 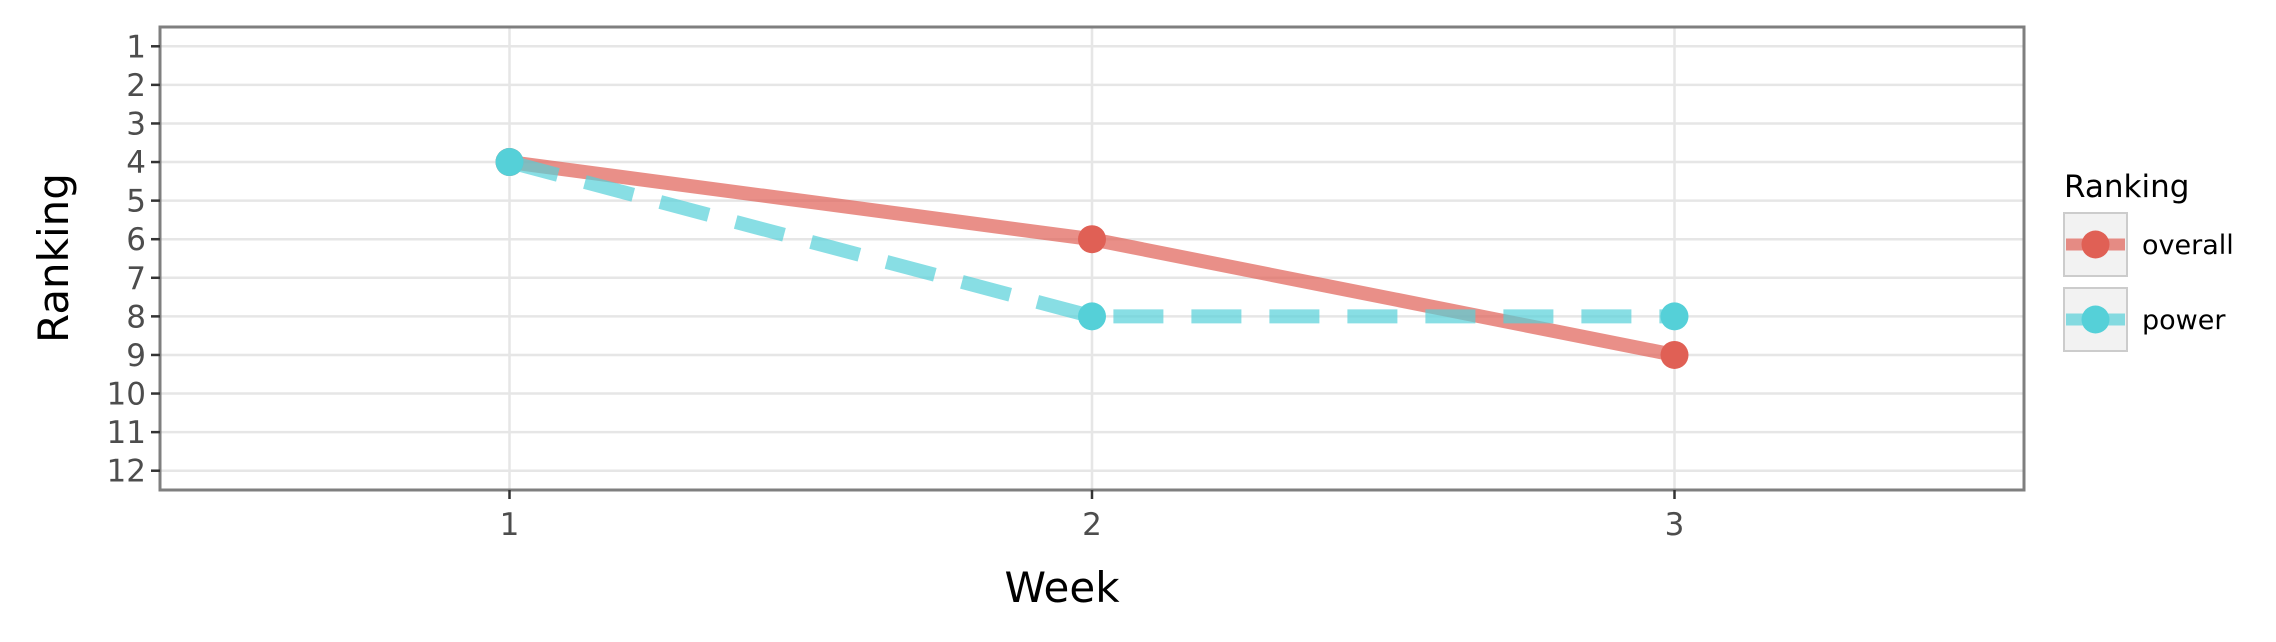 What do you see at coordinates (1675, 525) in the screenshot?
I see `x-tick-label-3: 3` at bounding box center [1675, 525].